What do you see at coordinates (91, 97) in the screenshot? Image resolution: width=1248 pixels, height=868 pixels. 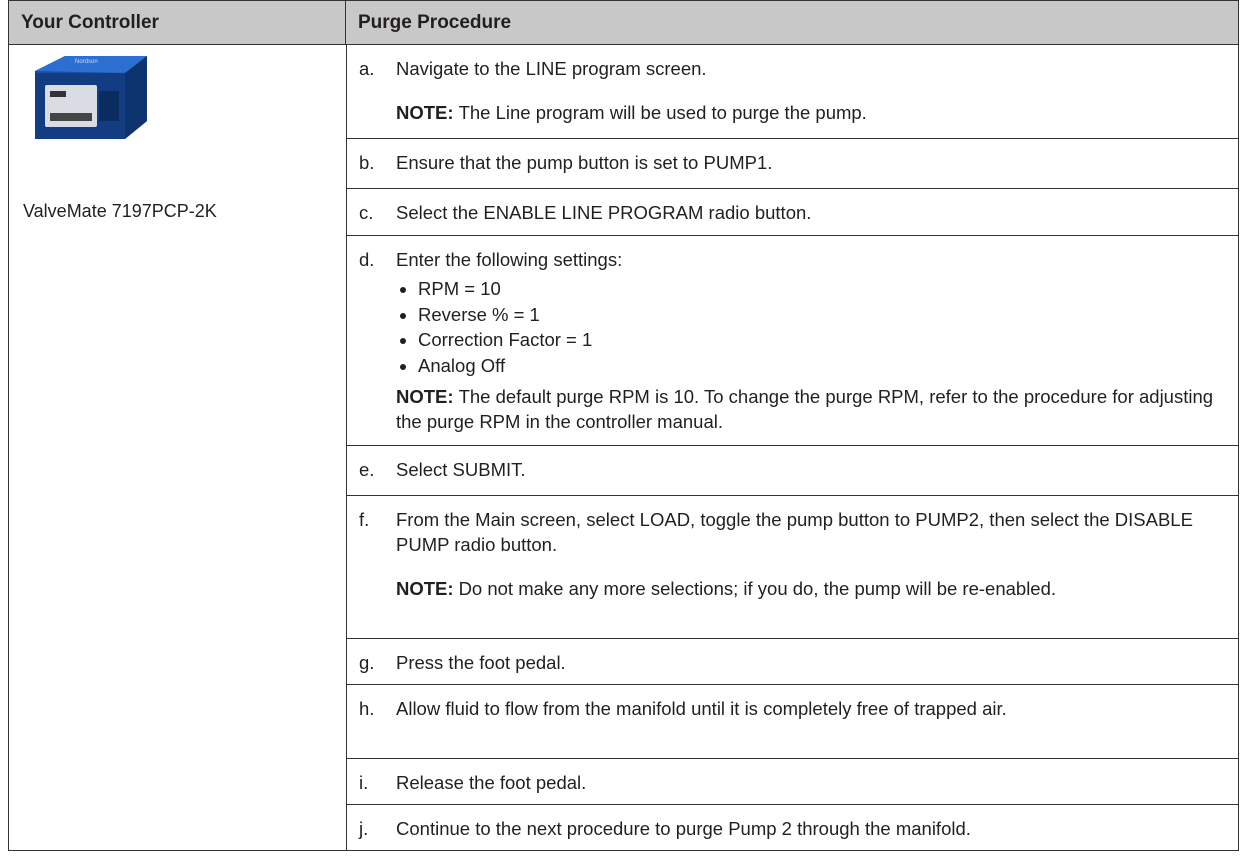 I see `controller-image: Nordson` at bounding box center [91, 97].